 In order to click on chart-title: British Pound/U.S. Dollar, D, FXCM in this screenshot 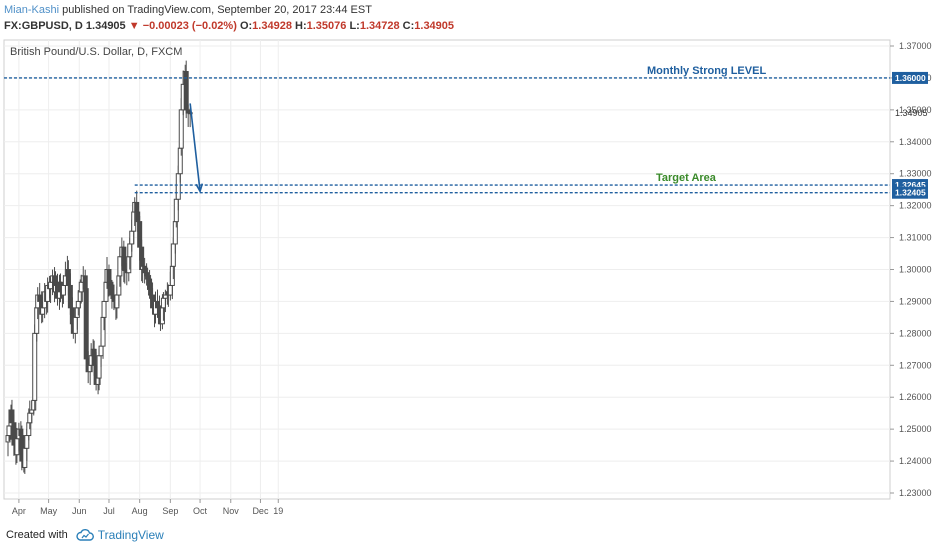, I will do `click(96, 52)`.